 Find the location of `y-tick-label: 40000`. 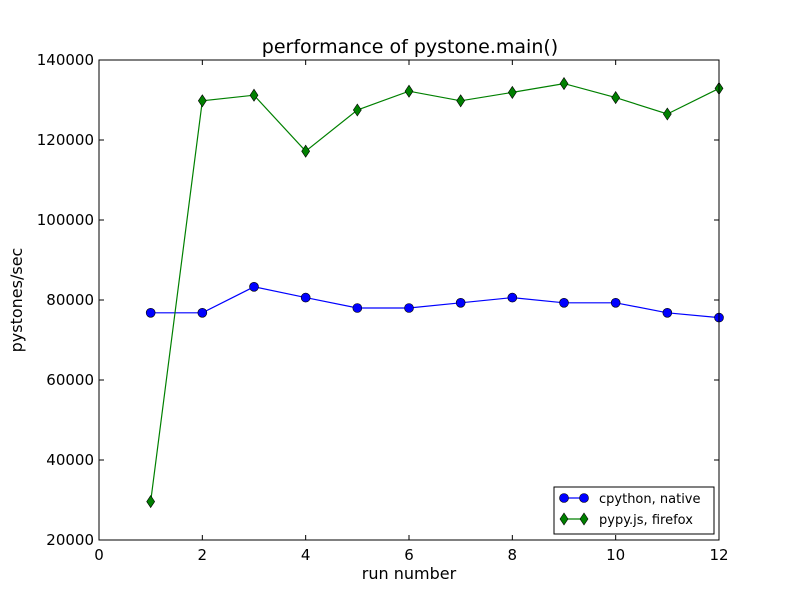

y-tick-label: 40000 is located at coordinates (70, 460).